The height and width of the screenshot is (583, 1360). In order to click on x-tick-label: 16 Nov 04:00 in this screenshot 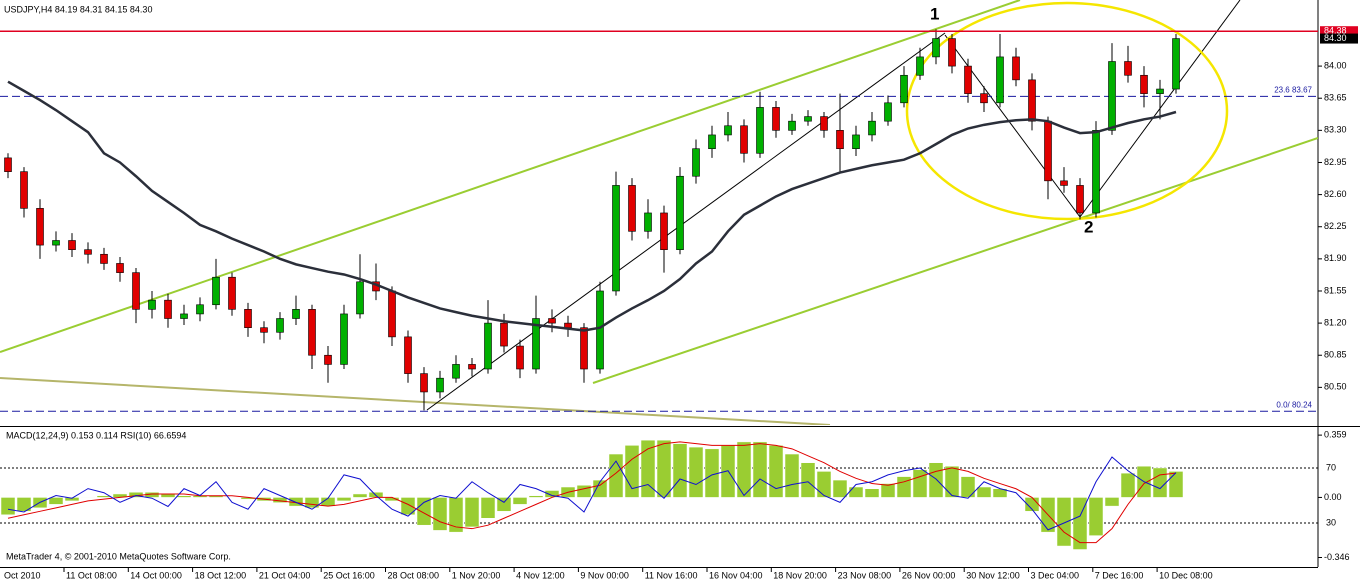, I will do `click(736, 575)`.